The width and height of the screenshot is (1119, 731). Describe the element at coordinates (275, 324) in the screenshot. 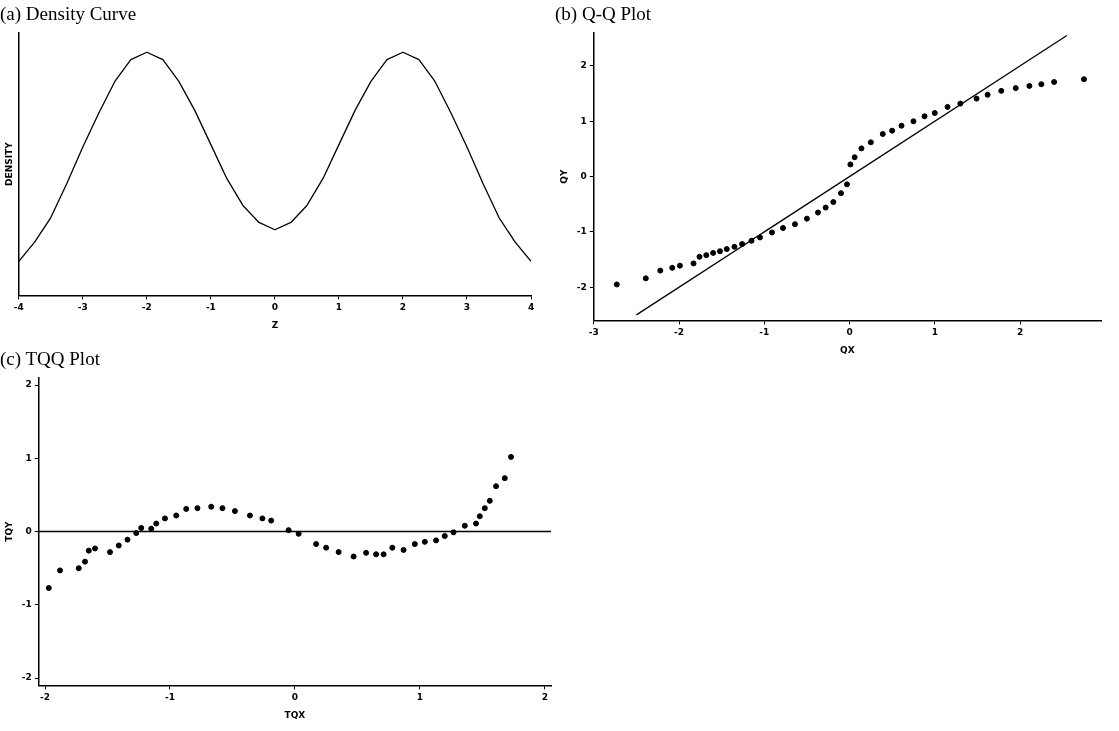

I see `x-axis-title: Z` at that location.